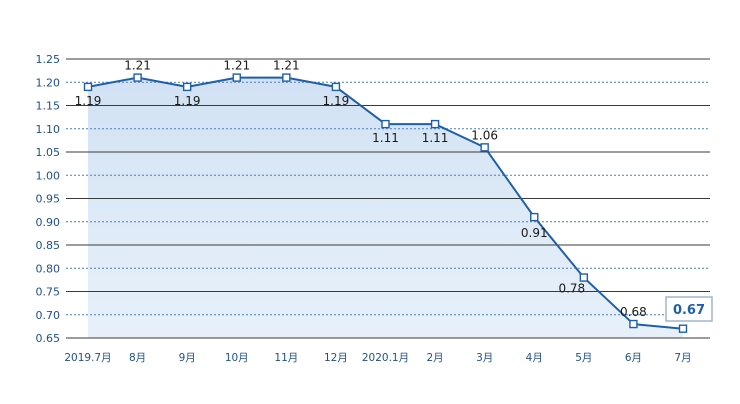 The image size is (740, 404). What do you see at coordinates (286, 358) in the screenshot?
I see `x-tick-label: 11月` at bounding box center [286, 358].